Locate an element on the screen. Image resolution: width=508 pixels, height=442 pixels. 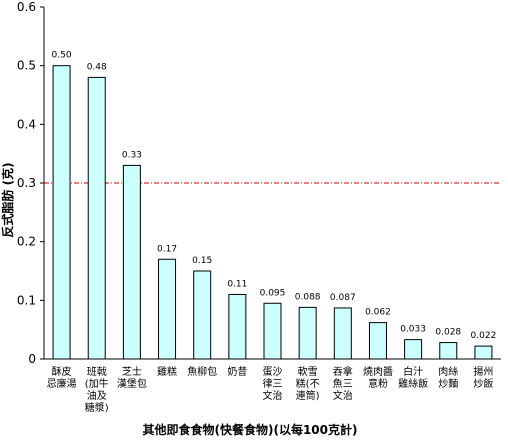
data-label: 0.48 is located at coordinates (97, 67).